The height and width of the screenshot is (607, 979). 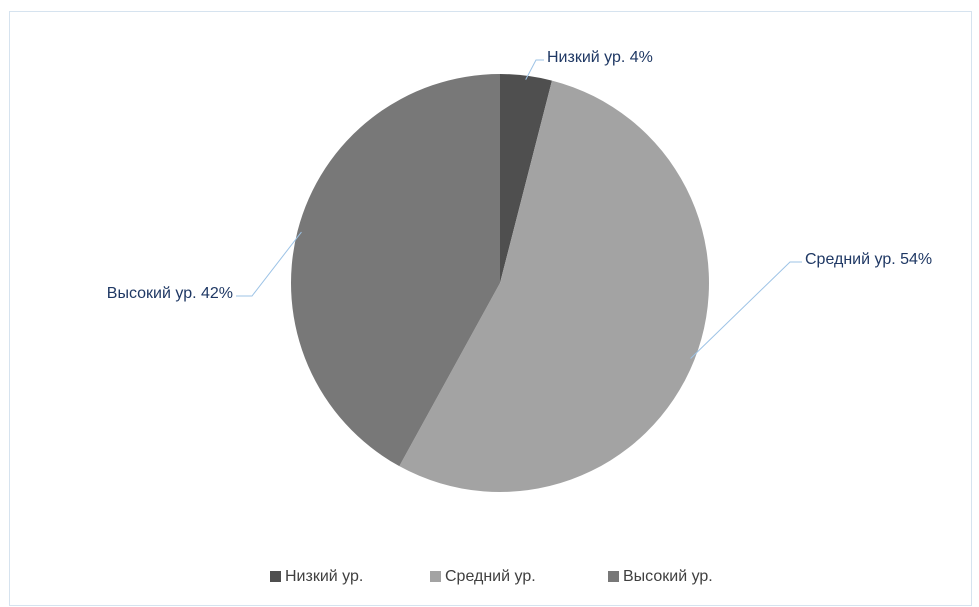 What do you see at coordinates (600, 57) in the screenshot?
I see `data-label: Низкий ур. 4%` at bounding box center [600, 57].